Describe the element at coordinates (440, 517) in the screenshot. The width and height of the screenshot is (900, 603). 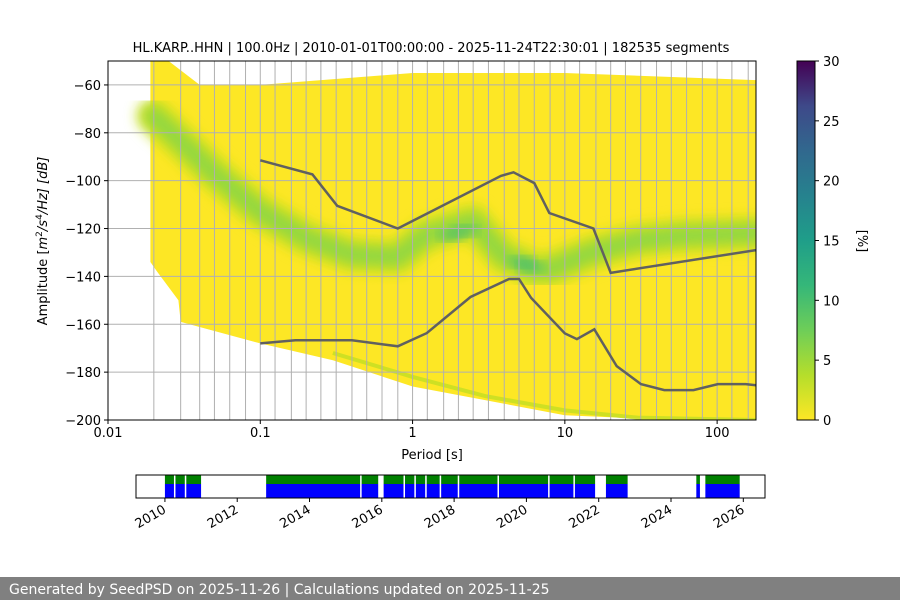
I see `timeline-tick-label: 2018` at that location.